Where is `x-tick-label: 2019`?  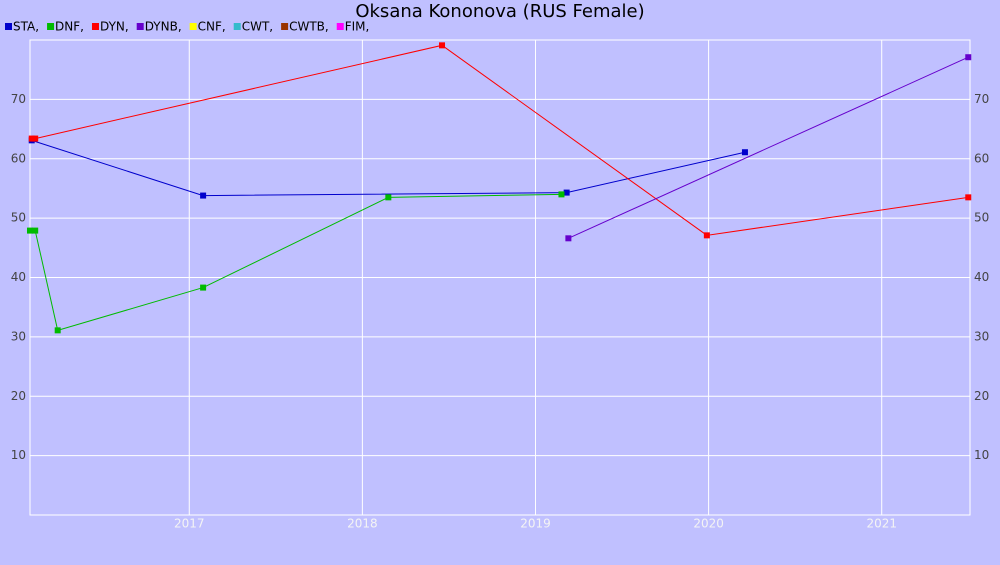 x-tick-label: 2019 is located at coordinates (535, 524).